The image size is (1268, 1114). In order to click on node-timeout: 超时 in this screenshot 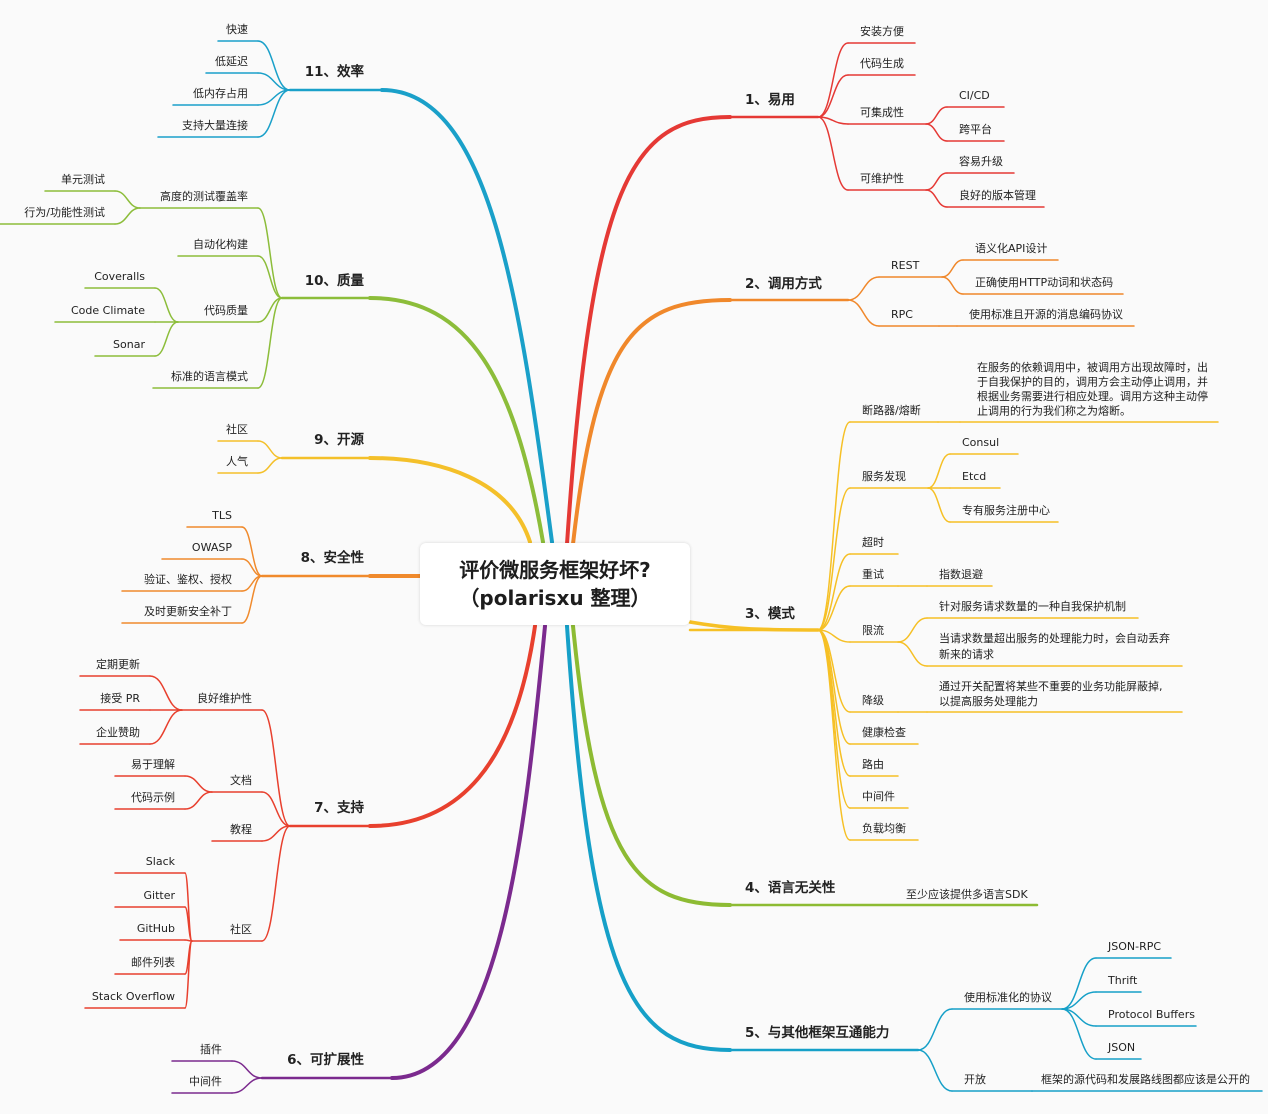, I will do `click(873, 542)`.